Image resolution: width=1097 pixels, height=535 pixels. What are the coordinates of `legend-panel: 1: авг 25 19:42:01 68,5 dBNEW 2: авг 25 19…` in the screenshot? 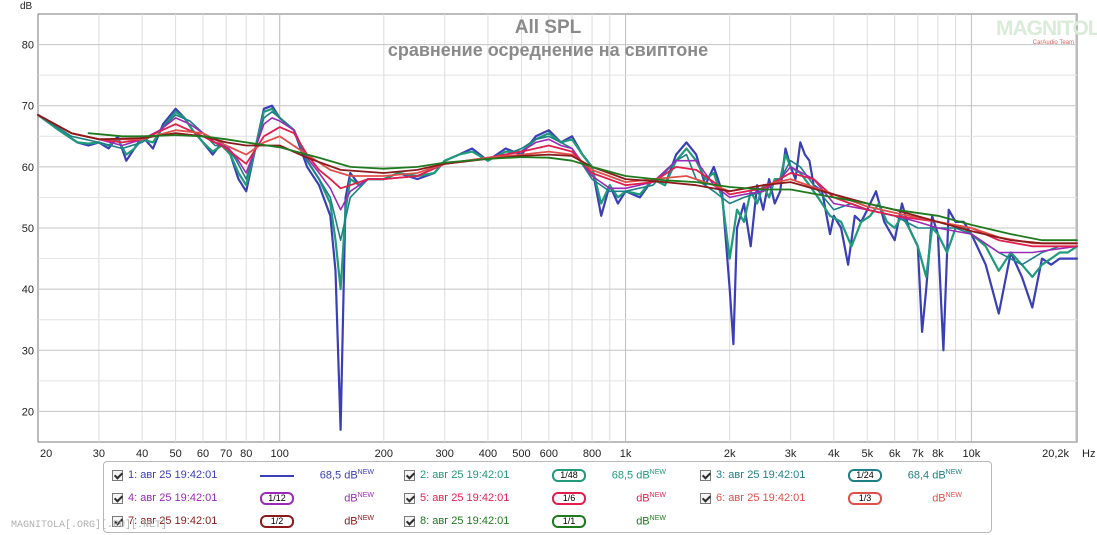 It's located at (547, 497).